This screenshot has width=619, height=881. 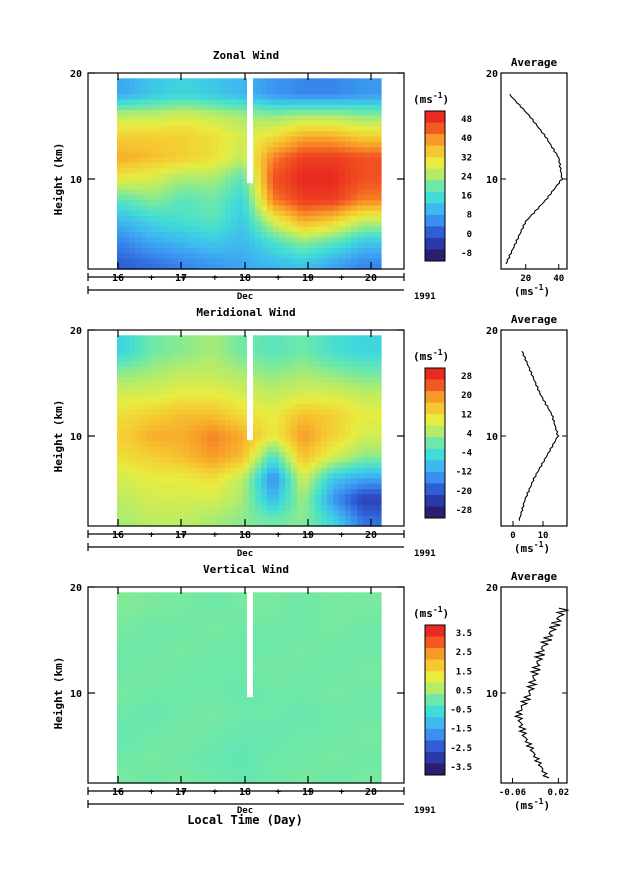 What do you see at coordinates (435, 128) in the screenshot?
I see `colorbar-segment` at bounding box center [435, 128].